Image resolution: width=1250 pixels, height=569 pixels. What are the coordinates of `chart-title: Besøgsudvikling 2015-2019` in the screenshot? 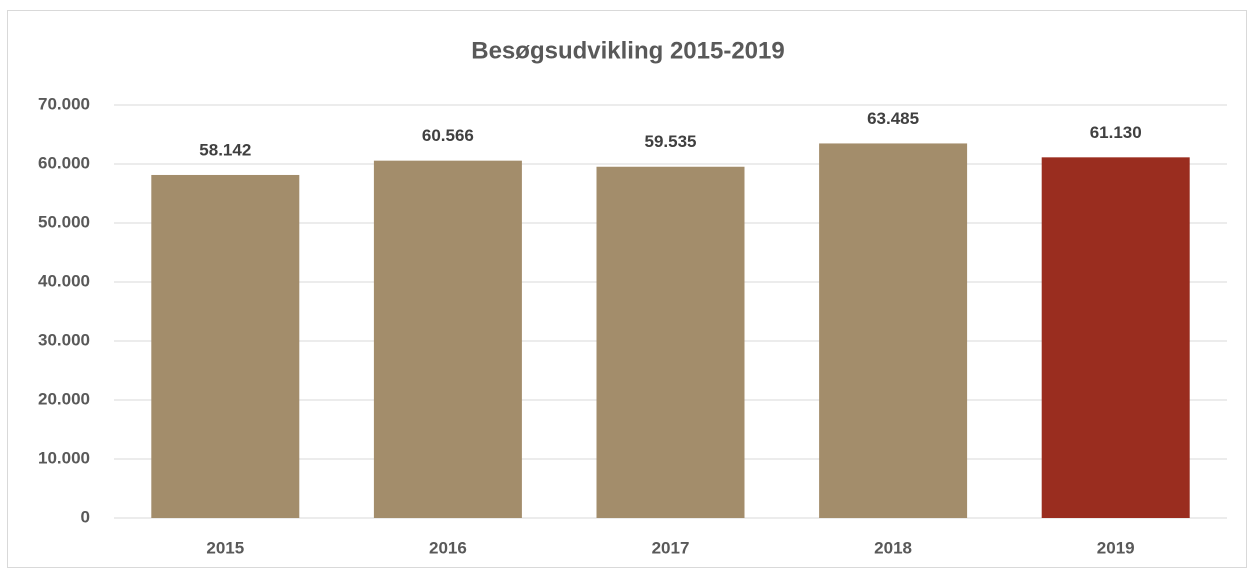 It's located at (627, 50).